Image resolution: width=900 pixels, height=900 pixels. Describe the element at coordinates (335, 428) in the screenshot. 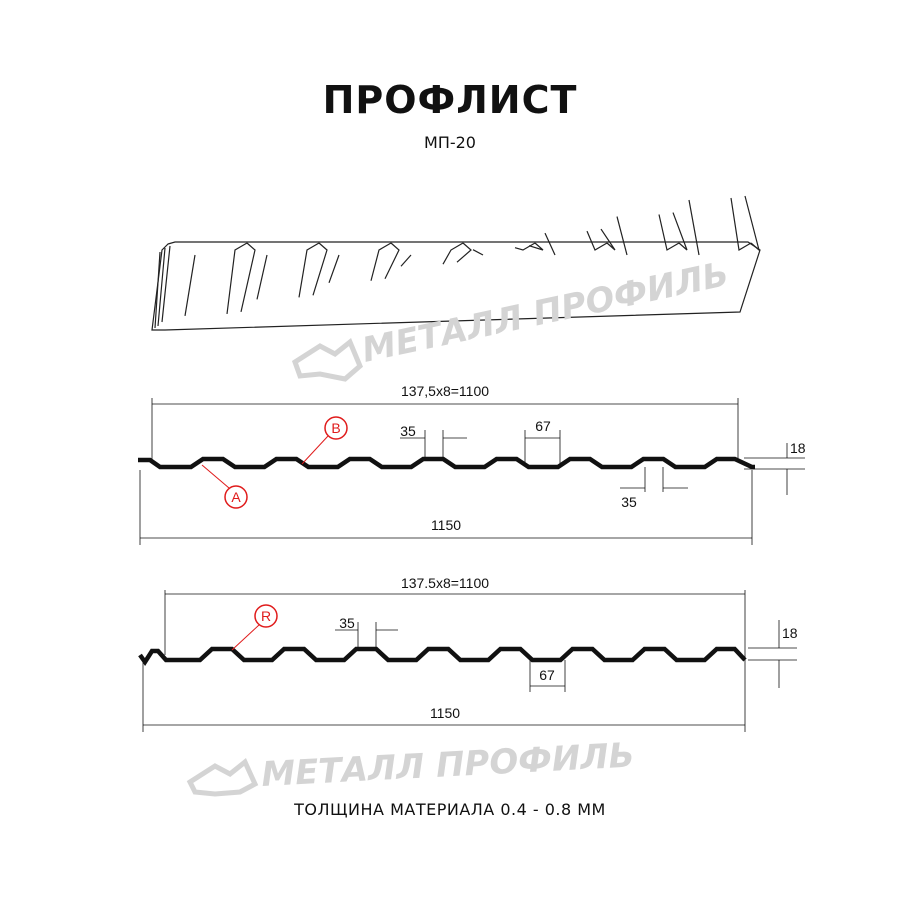

I see `marker-b: B` at that location.